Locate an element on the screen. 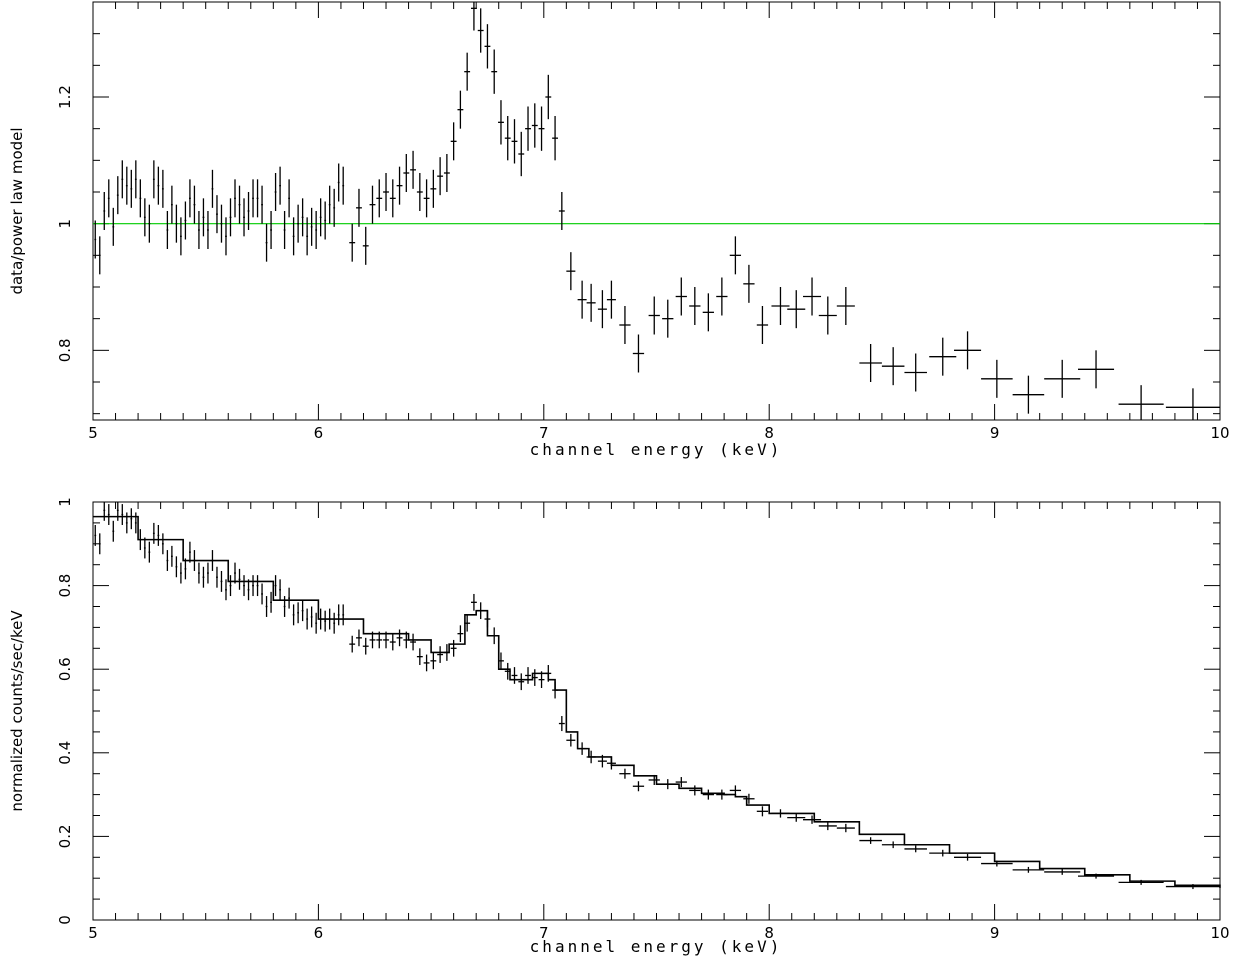  top-x-tick-label: 7 is located at coordinates (544, 433).